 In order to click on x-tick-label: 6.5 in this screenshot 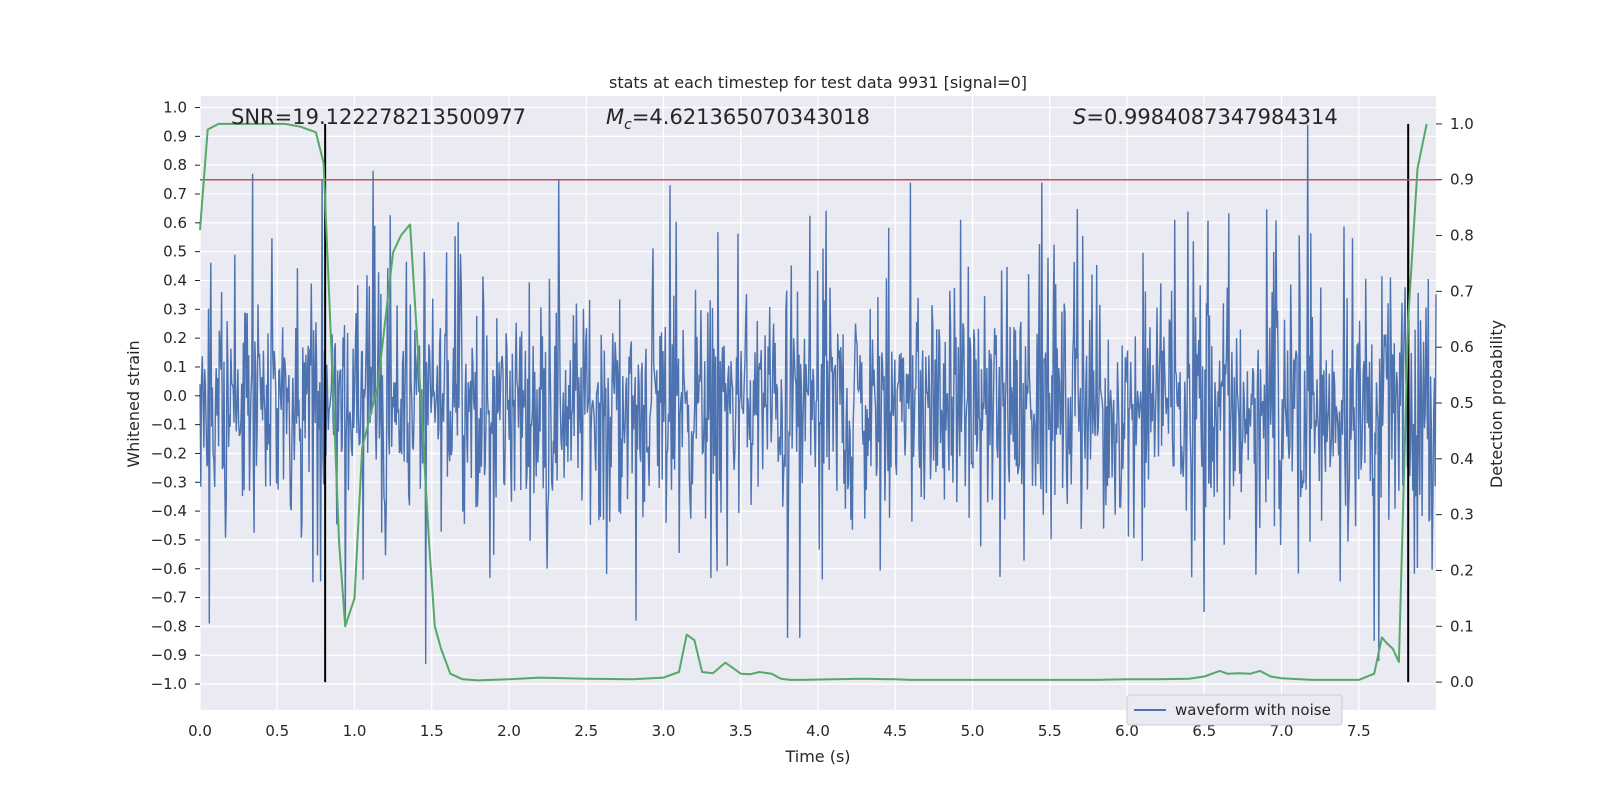, I will do `click(1204, 731)`.